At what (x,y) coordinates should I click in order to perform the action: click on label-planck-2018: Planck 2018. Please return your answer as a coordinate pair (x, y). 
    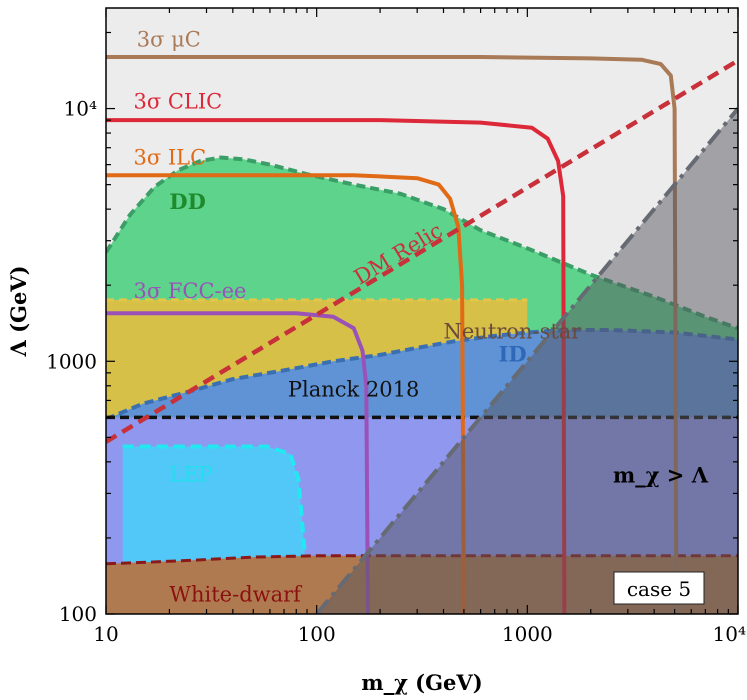
    Looking at the image, I should click on (354, 390).